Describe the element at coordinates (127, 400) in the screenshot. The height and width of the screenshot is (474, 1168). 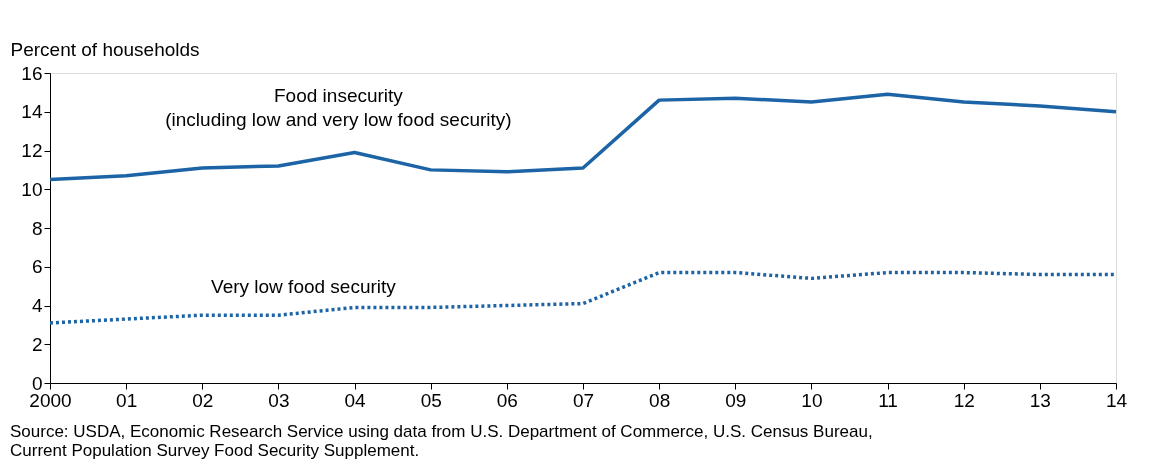
I see `x-tick-label: 01` at that location.